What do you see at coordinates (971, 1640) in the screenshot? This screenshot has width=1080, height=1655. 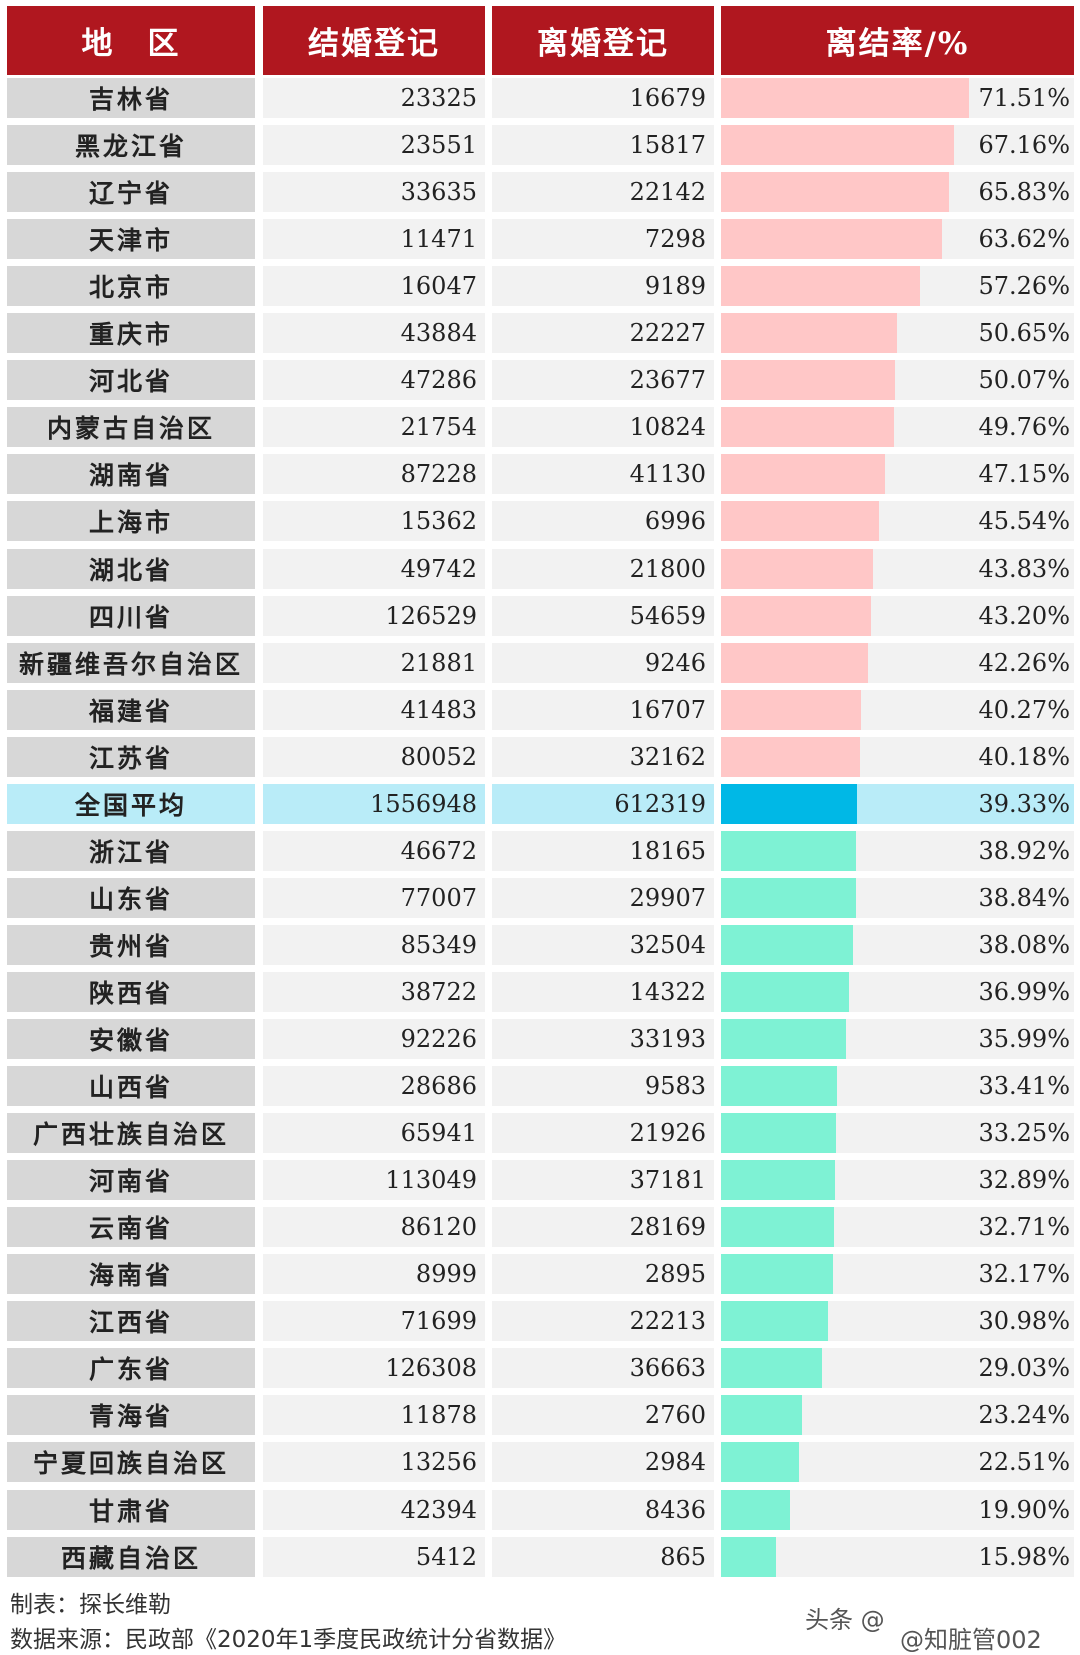 I see `watermark-text-2: @知脏管002` at bounding box center [971, 1640].